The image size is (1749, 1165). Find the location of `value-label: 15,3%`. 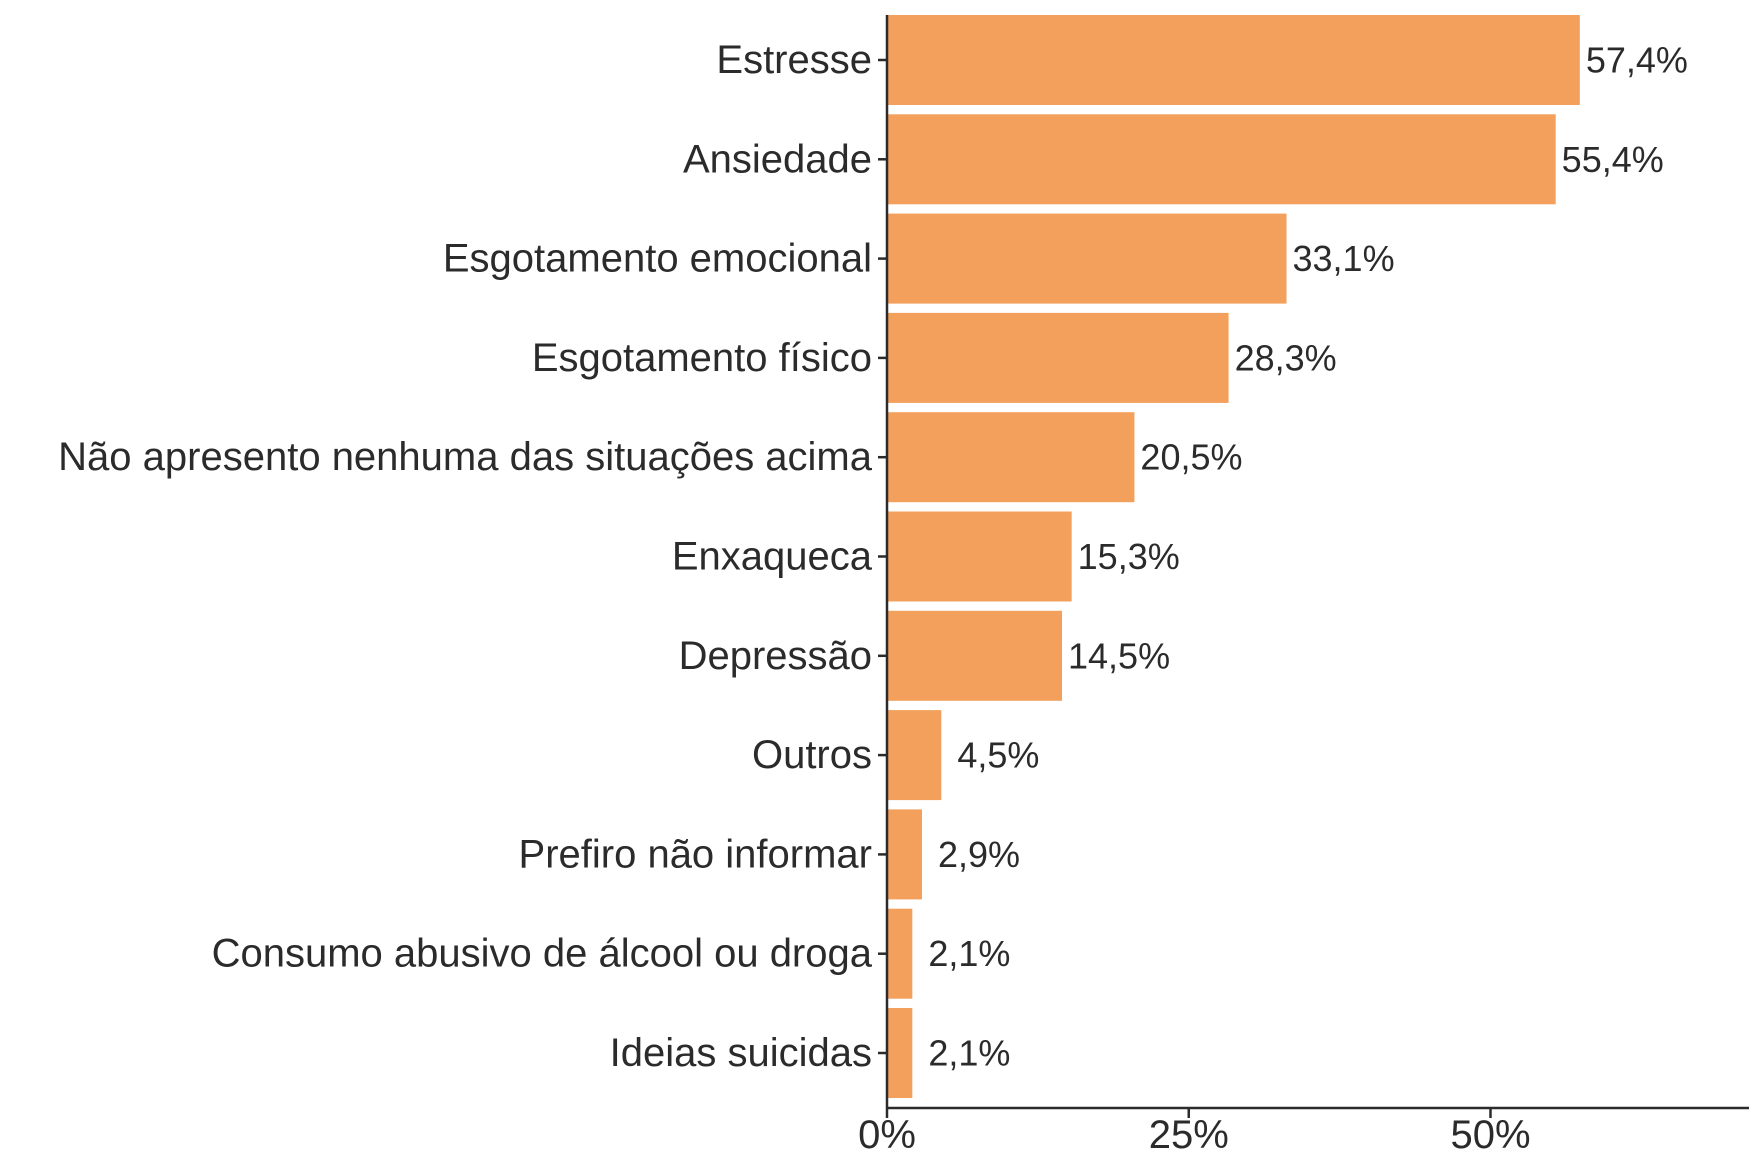

value-label: 15,3% is located at coordinates (1129, 556).